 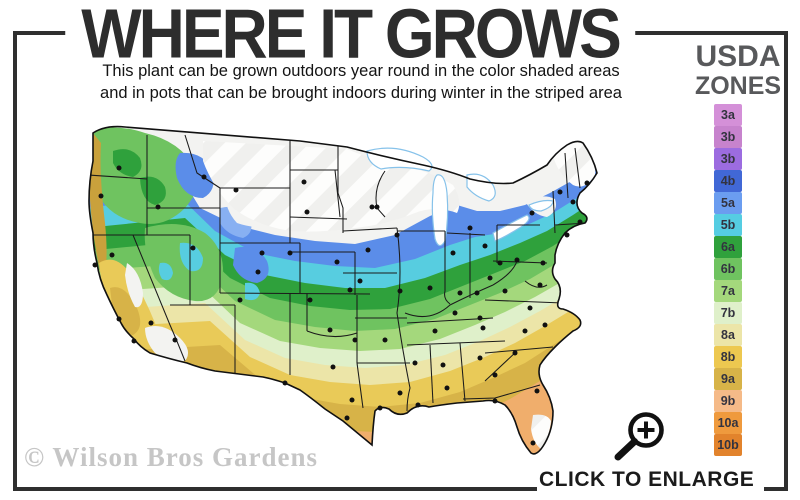 I want to click on click-to-enlarge-button: CLICK TO ENLARGE, so click(x=651, y=481).